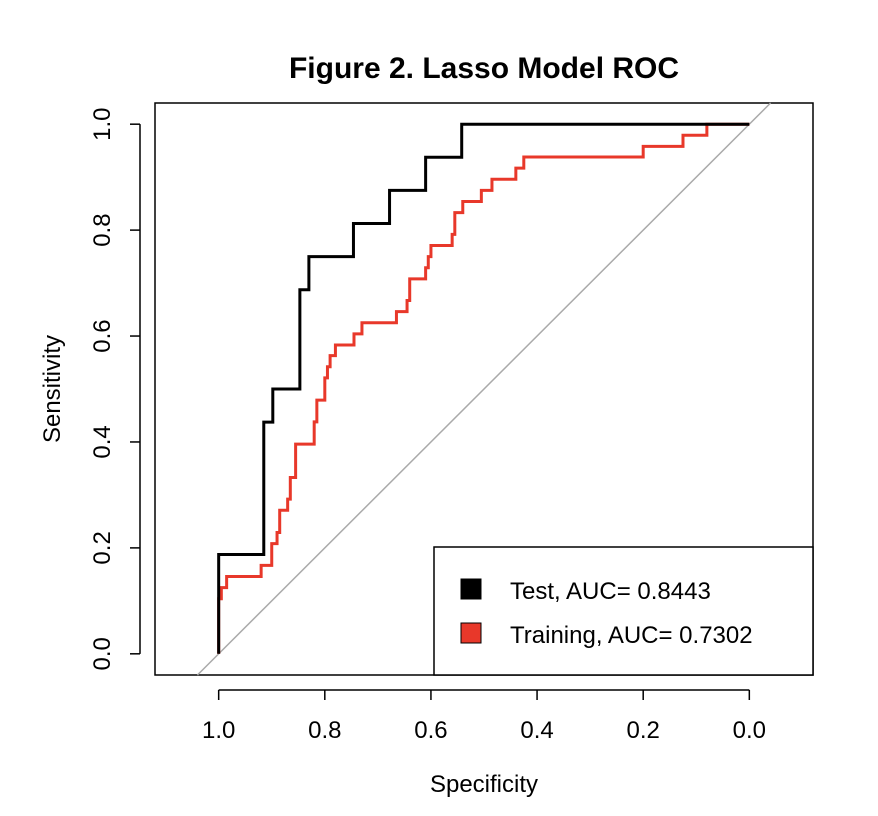 The width and height of the screenshot is (878, 816). I want to click on legend-label-training: Training, AUC= 0.7302, so click(631, 635).